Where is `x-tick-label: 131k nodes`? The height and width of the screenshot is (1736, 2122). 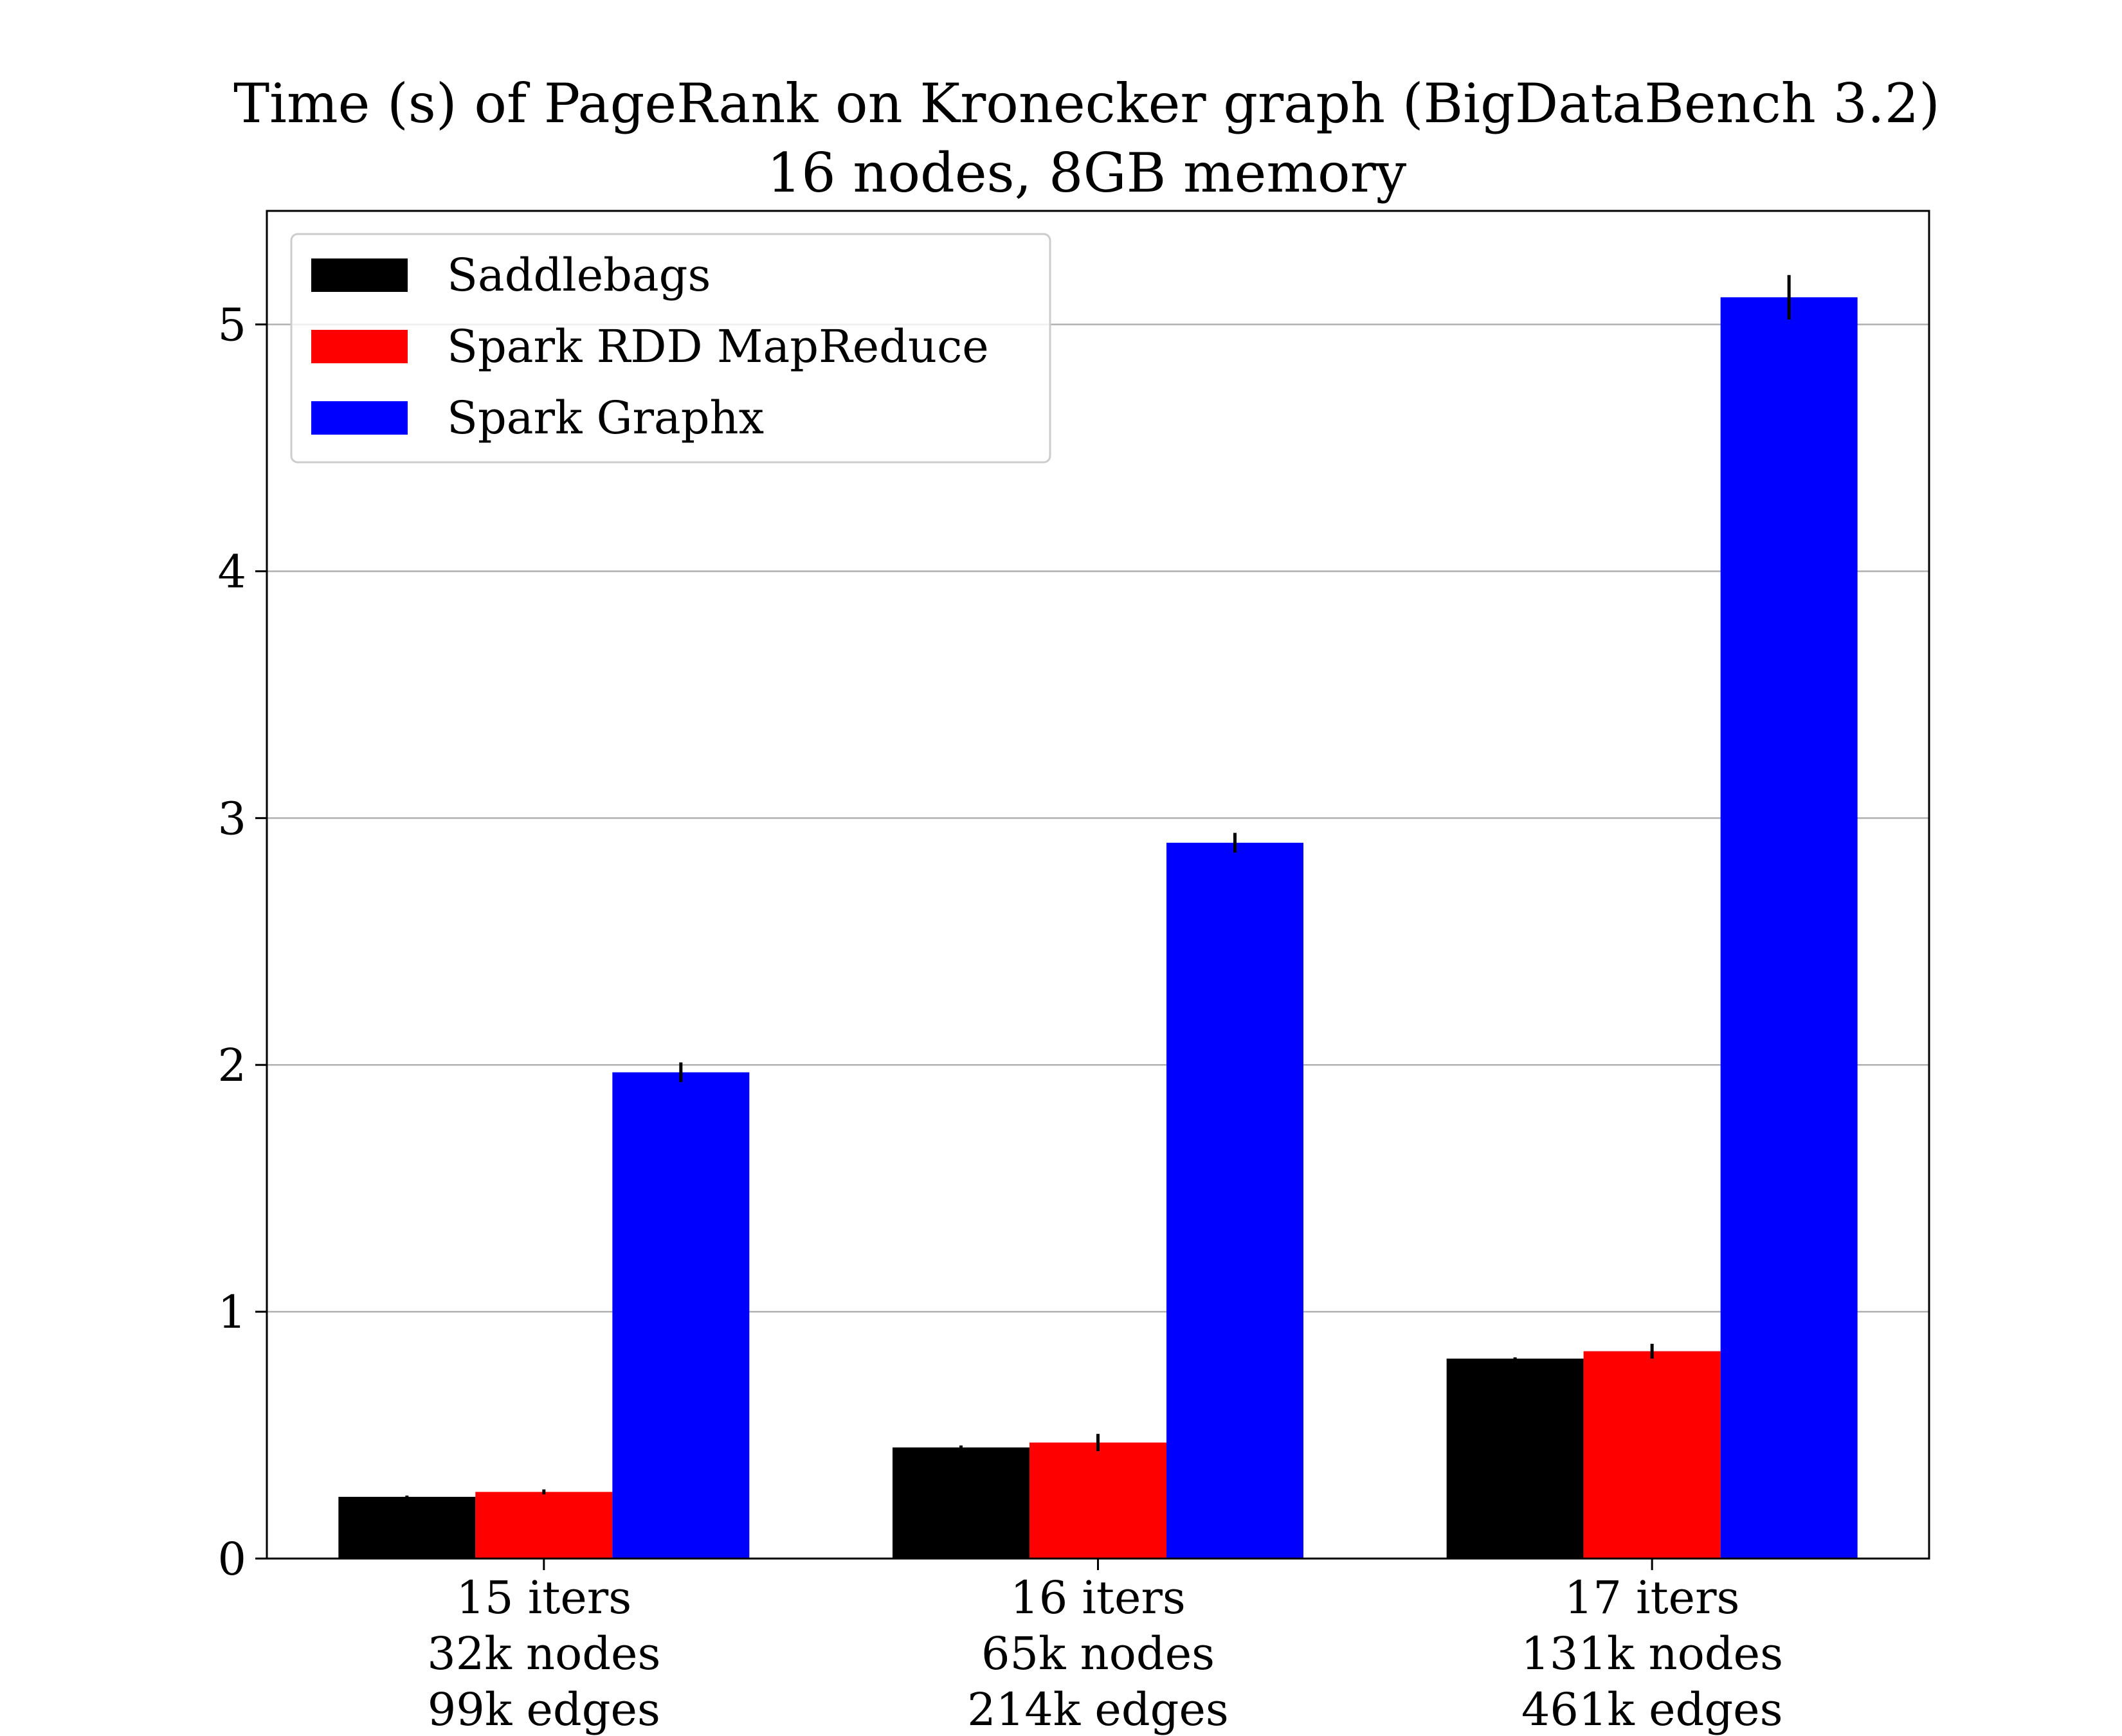 x-tick-label: 131k nodes is located at coordinates (1652, 1653).